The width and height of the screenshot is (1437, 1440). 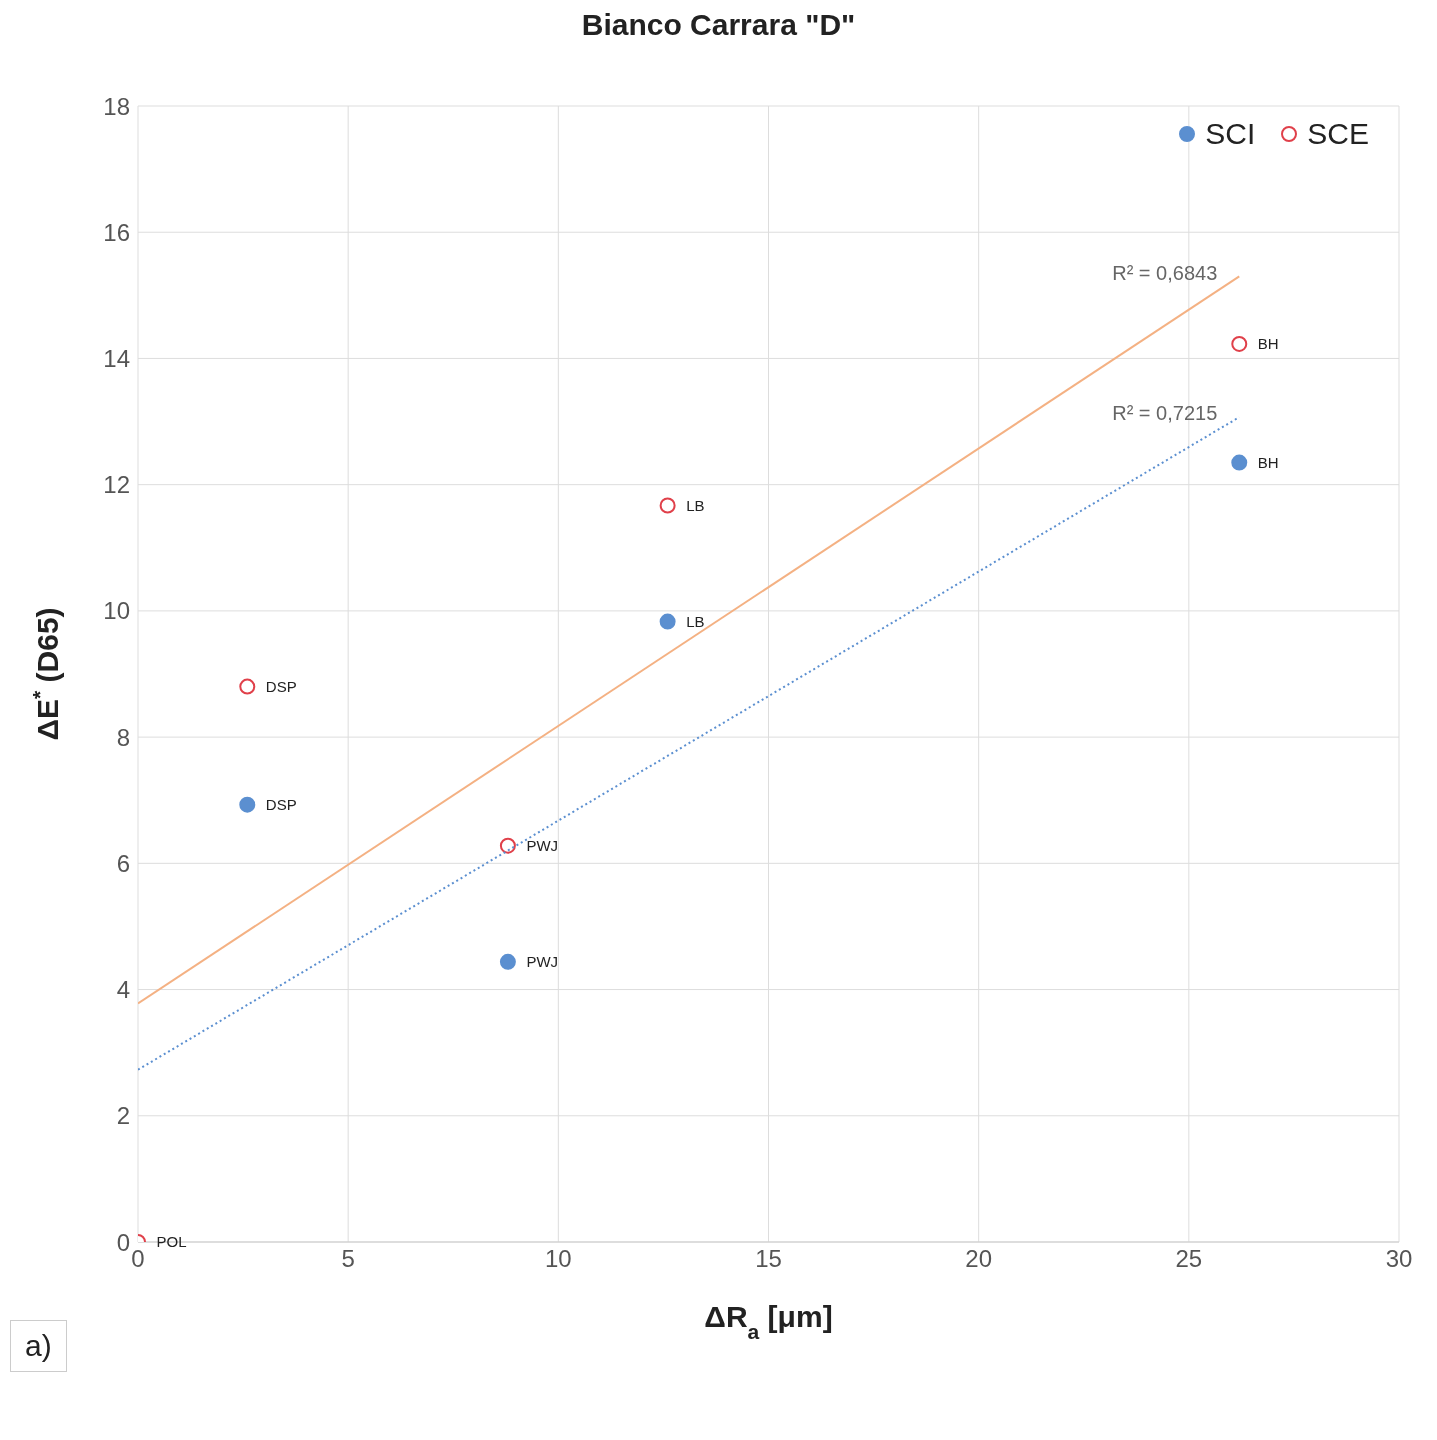 What do you see at coordinates (718, 25) in the screenshot?
I see `chart-title: Bianco Carrara "D"` at bounding box center [718, 25].